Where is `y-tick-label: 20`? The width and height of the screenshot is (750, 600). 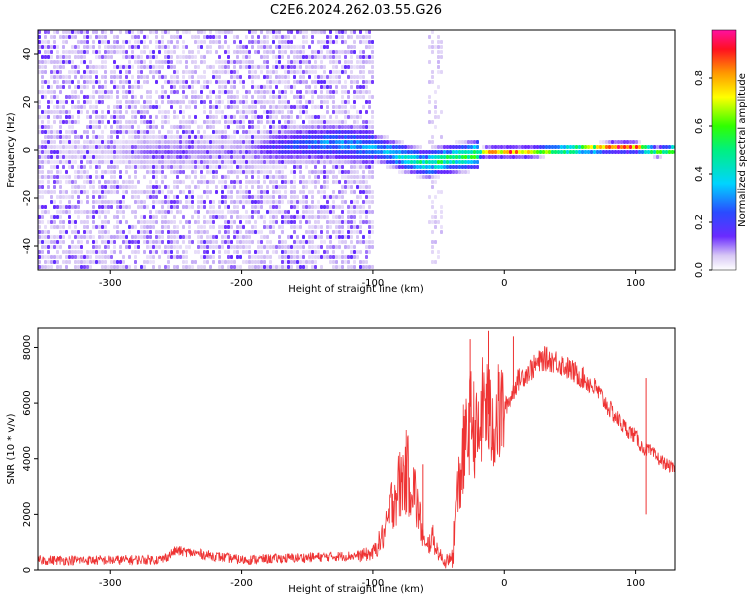 y-tick-label: 20 is located at coordinates (27, 102).